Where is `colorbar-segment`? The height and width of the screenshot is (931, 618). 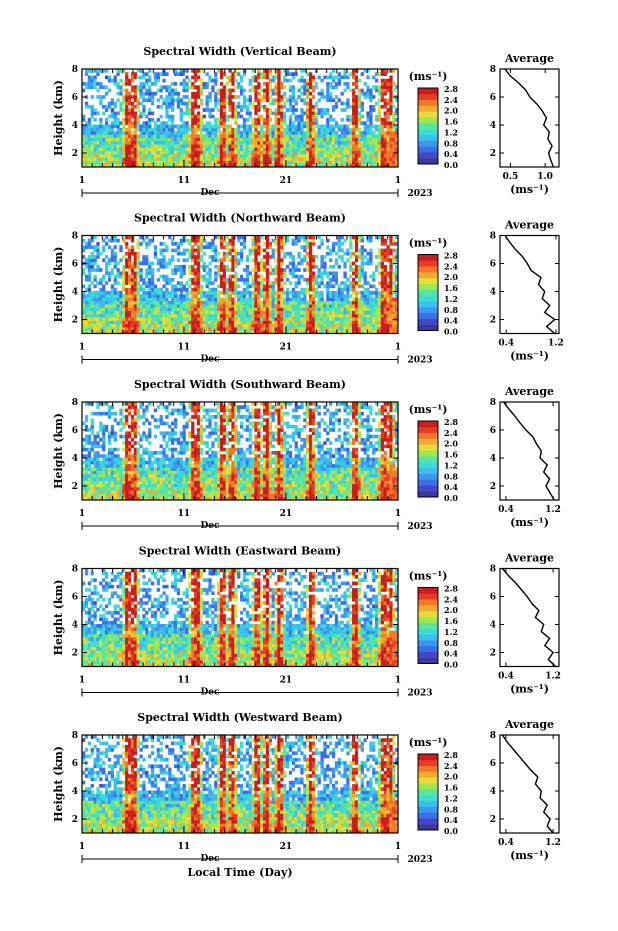
colorbar-segment is located at coordinates (428, 114).